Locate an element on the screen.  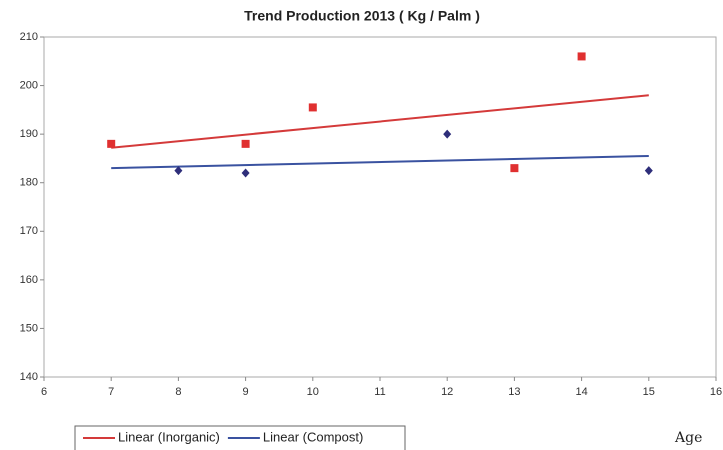
y-tick-label: 180 is located at coordinates (29, 183).